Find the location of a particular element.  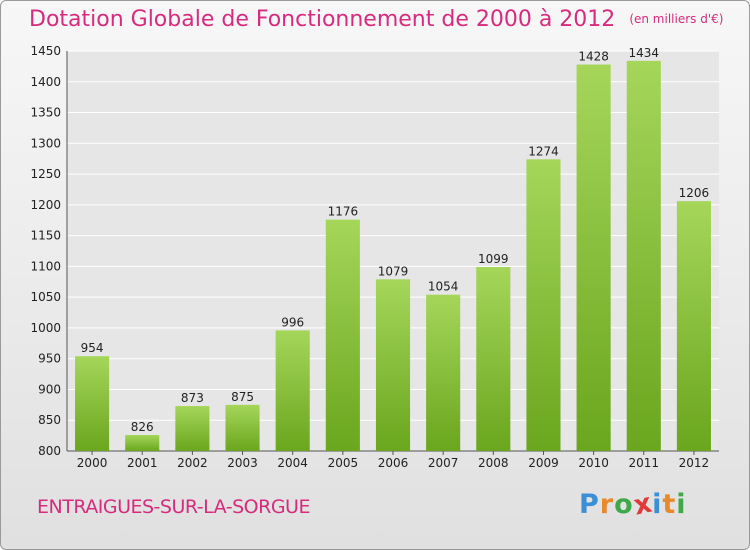

y-tick-label: 1450 is located at coordinates (45, 51).